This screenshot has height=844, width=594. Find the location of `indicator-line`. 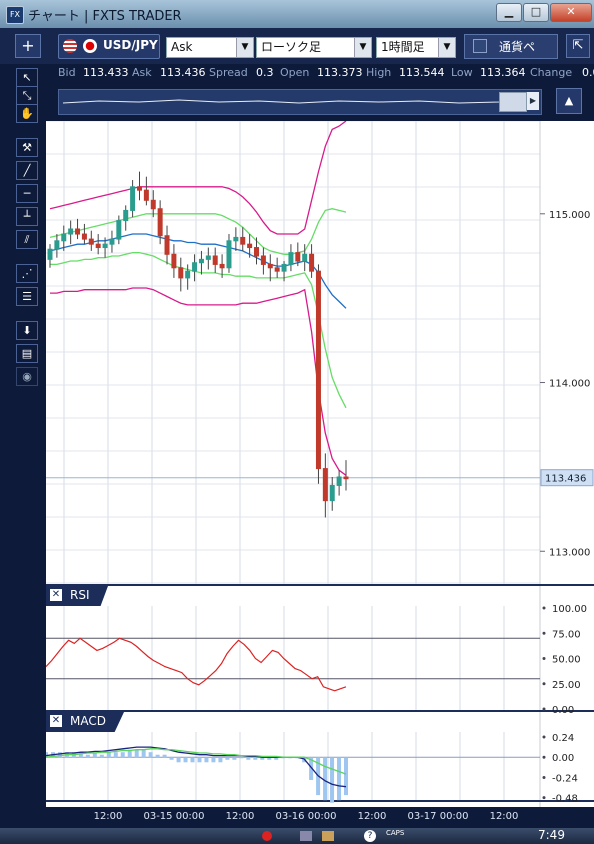

indicator-line is located at coordinates (198, 178).